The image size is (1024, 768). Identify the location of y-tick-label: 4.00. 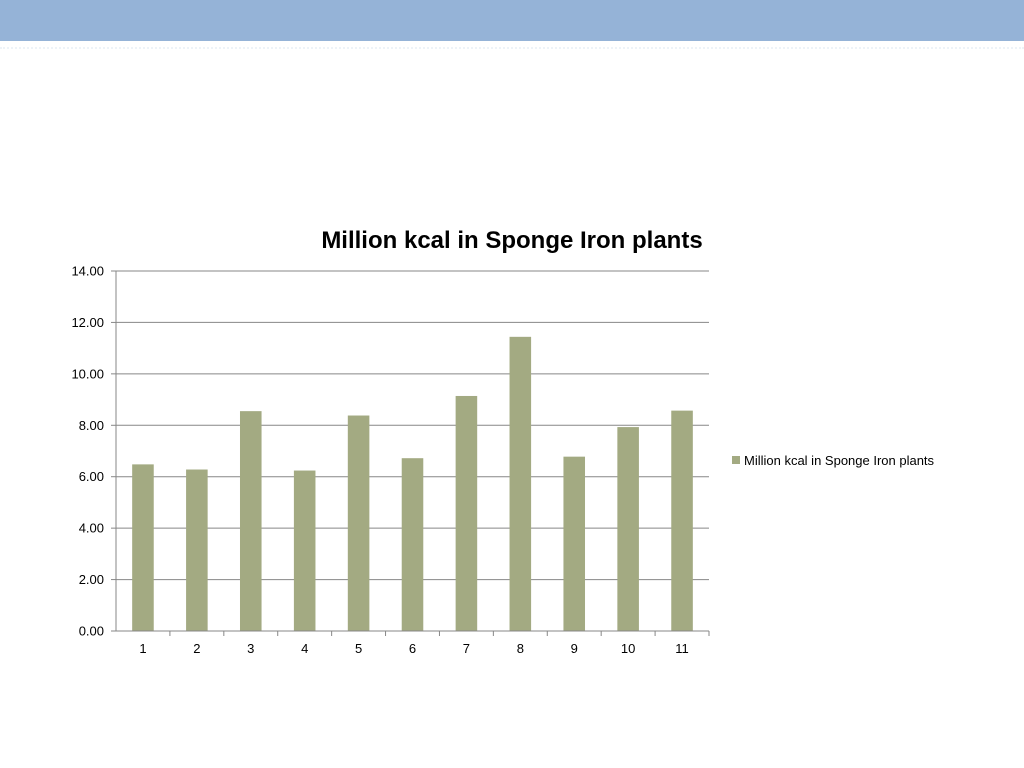
(91, 528).